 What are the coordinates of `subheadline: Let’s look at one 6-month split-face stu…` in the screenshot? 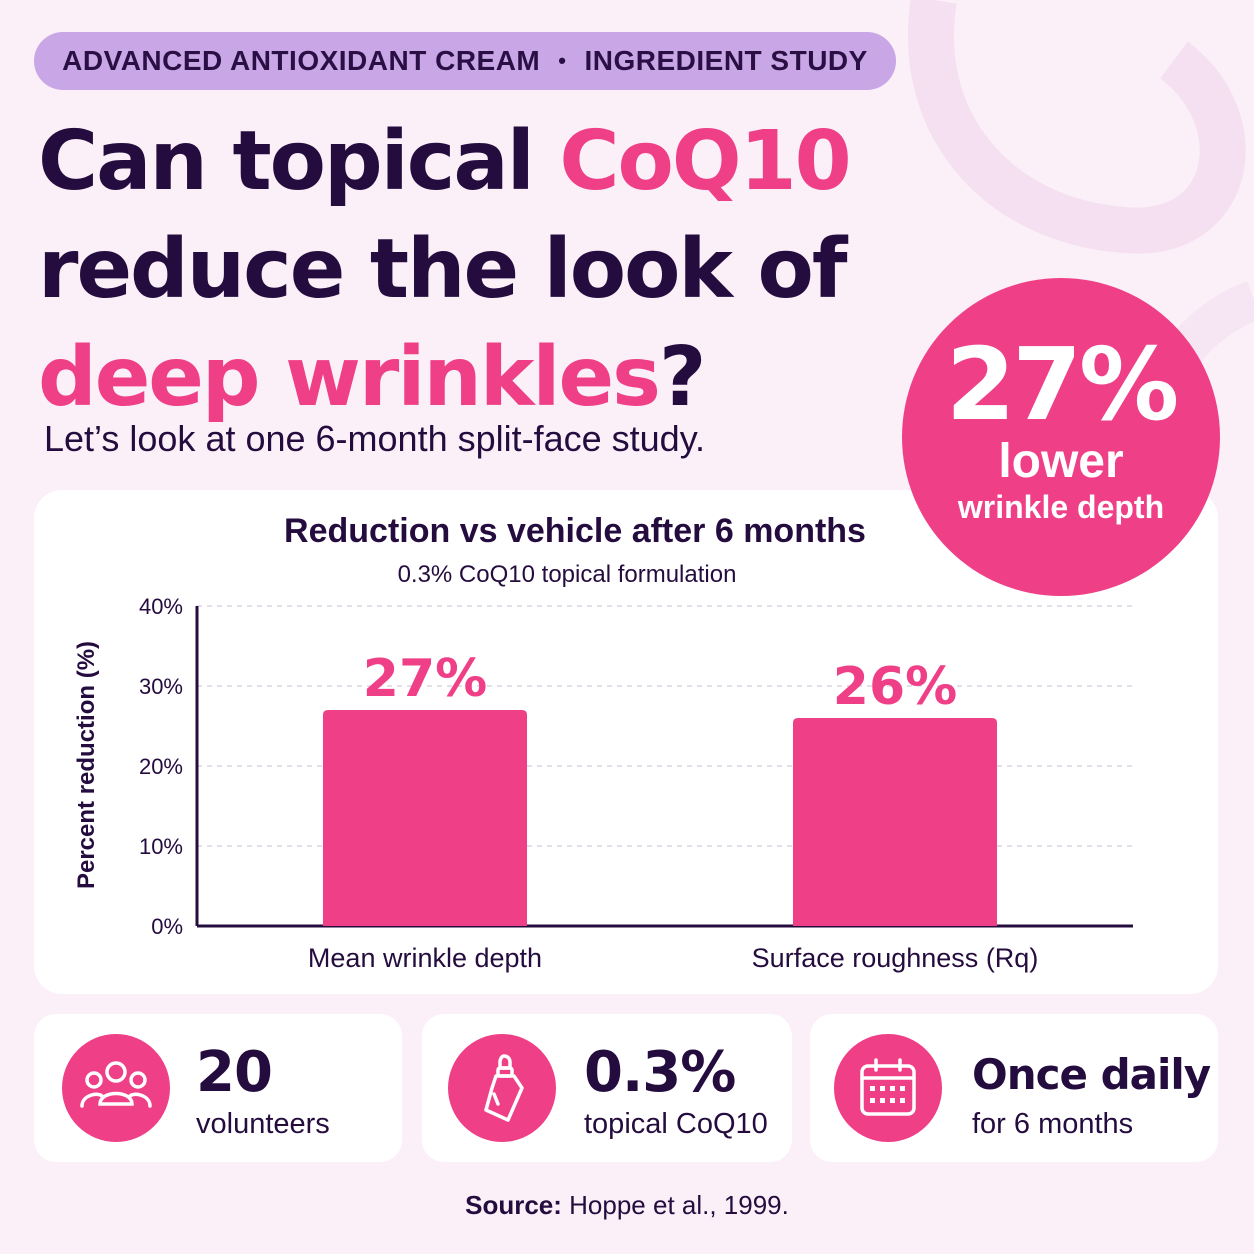 It's located at (375, 438).